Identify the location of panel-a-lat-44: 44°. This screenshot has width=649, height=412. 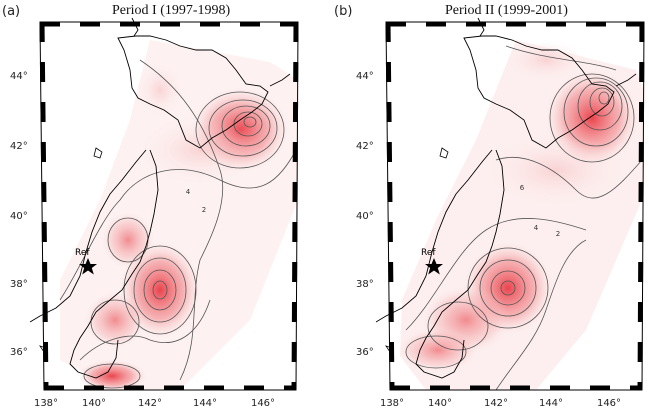
(19, 76).